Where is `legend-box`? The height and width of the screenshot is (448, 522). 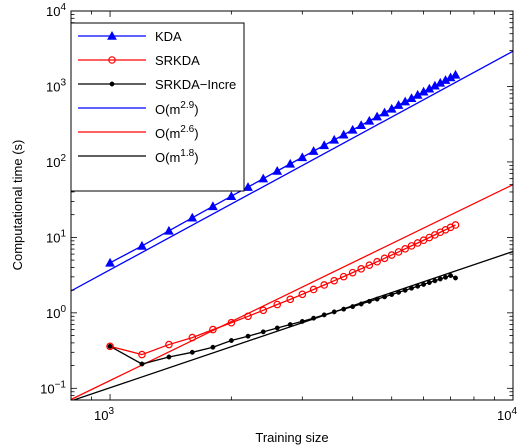 legend-box is located at coordinates (157, 107).